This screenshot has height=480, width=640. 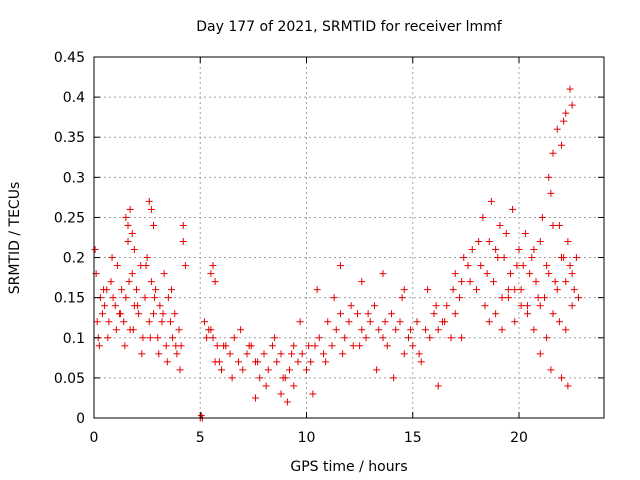 What do you see at coordinates (15, 238) in the screenshot?
I see `y-axis-label: SRMTID / TECUs` at bounding box center [15, 238].